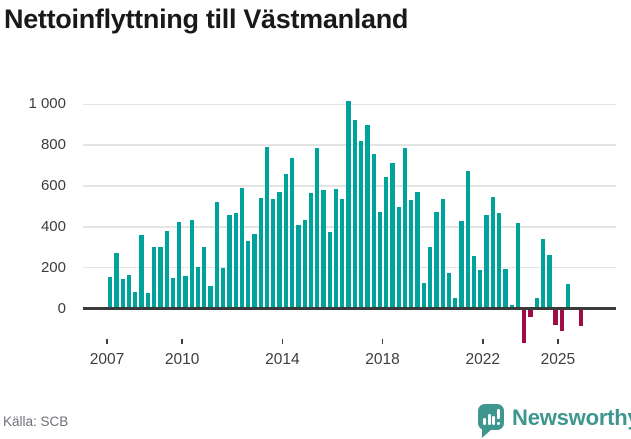 This screenshot has height=439, width=631. Describe the element at coordinates (558, 359) in the screenshot. I see `x-tick-label: 2025` at that location.